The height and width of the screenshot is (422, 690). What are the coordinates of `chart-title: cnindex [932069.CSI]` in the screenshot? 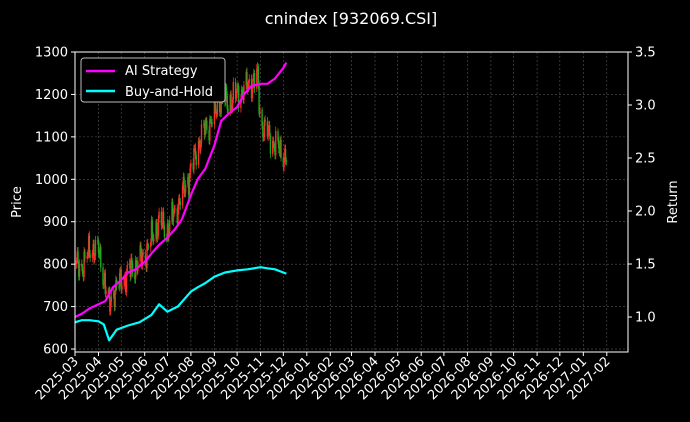 It's located at (351, 18).